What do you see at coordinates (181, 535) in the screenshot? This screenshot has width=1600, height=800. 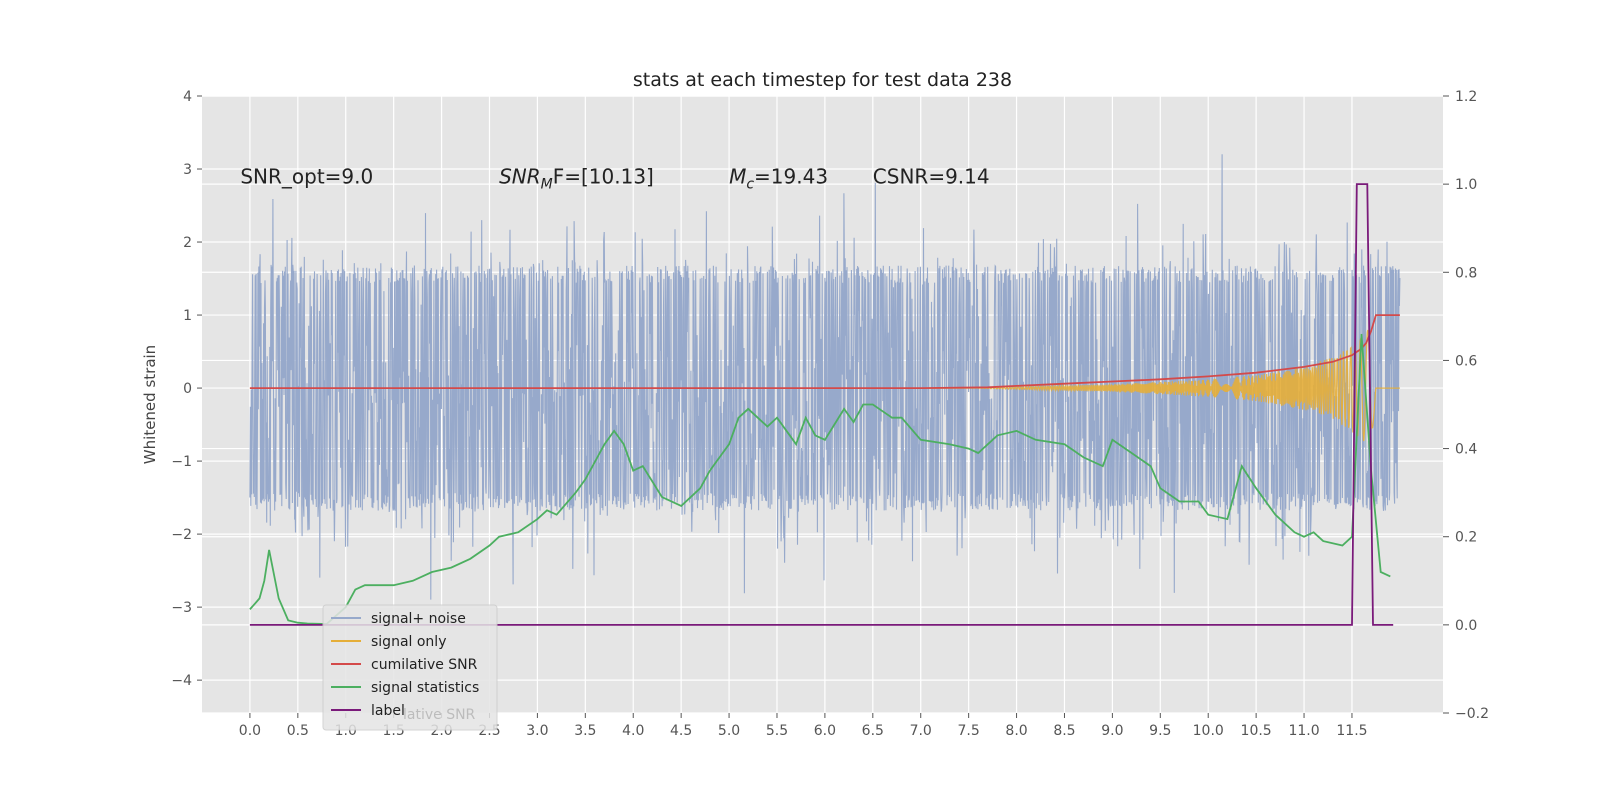 I see `y-tick-label: −2` at bounding box center [181, 535].